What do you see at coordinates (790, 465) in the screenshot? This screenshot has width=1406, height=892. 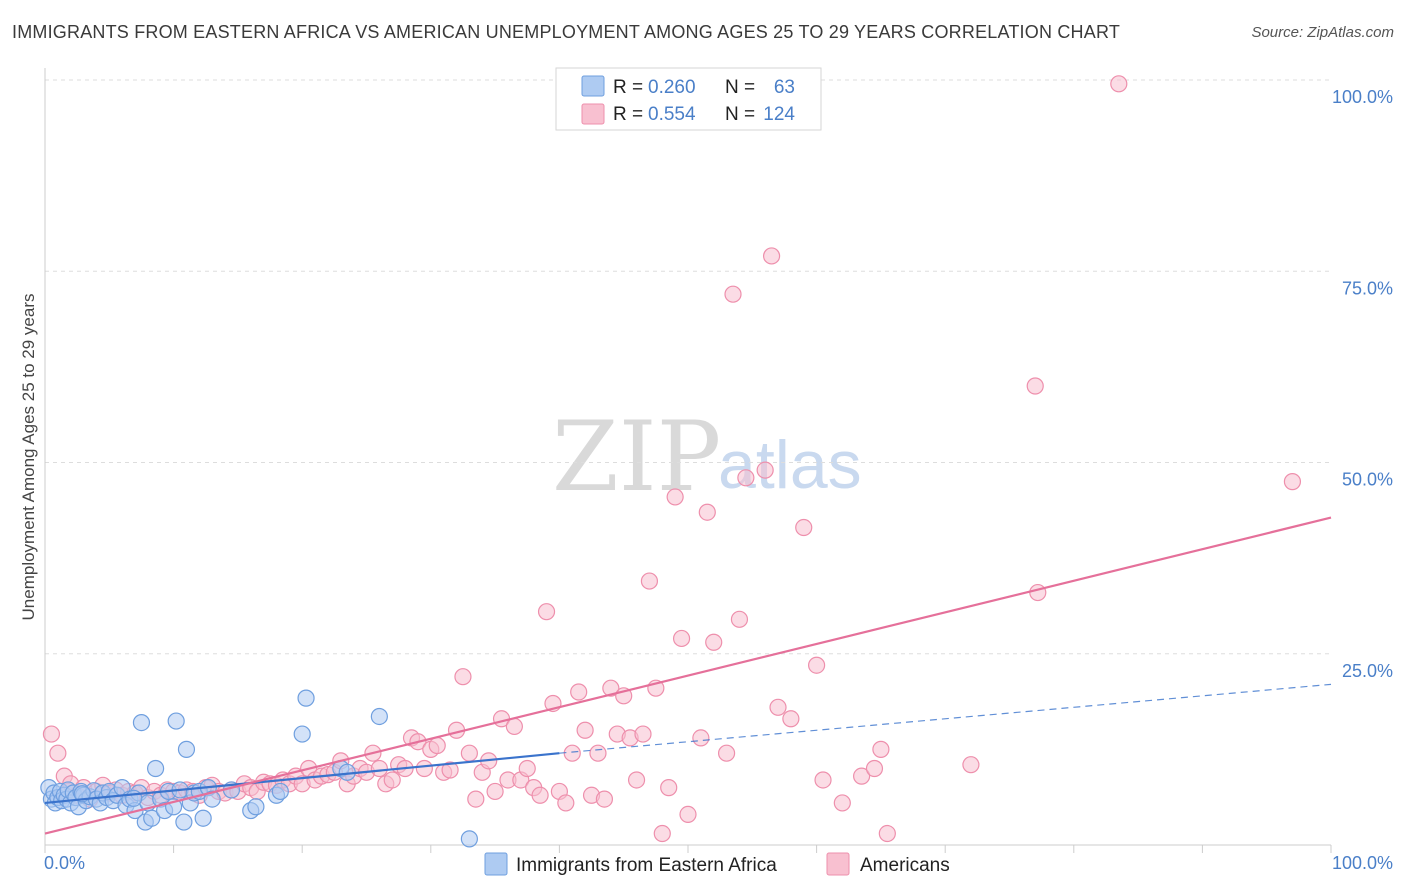 I see `watermark-atlas: atlas` at bounding box center [790, 465].